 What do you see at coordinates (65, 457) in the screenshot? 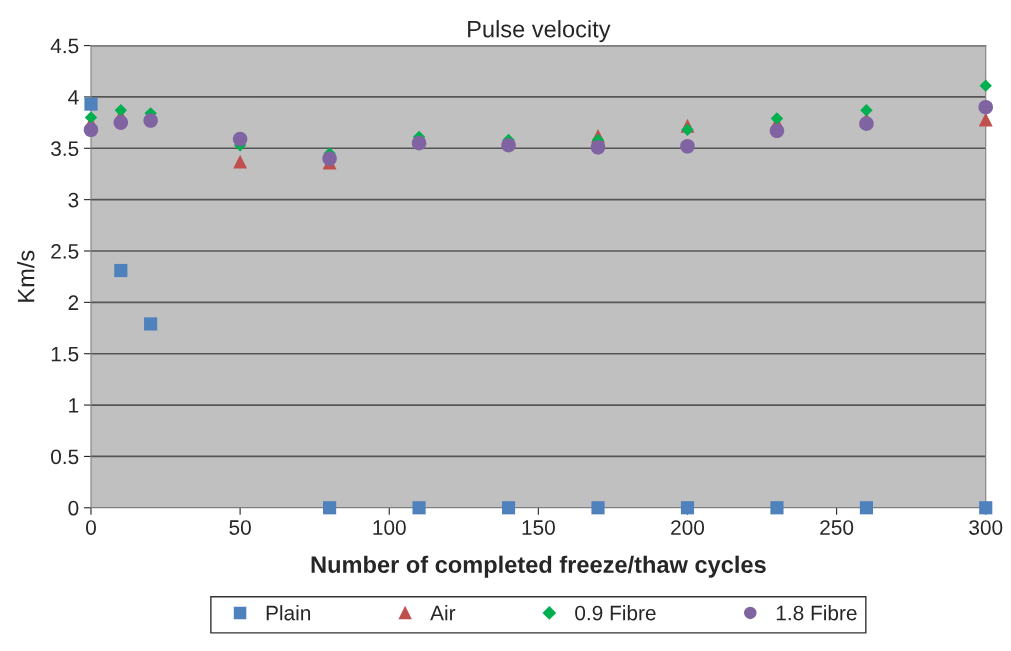
I see `y-tick-label: 0.5` at bounding box center [65, 457].